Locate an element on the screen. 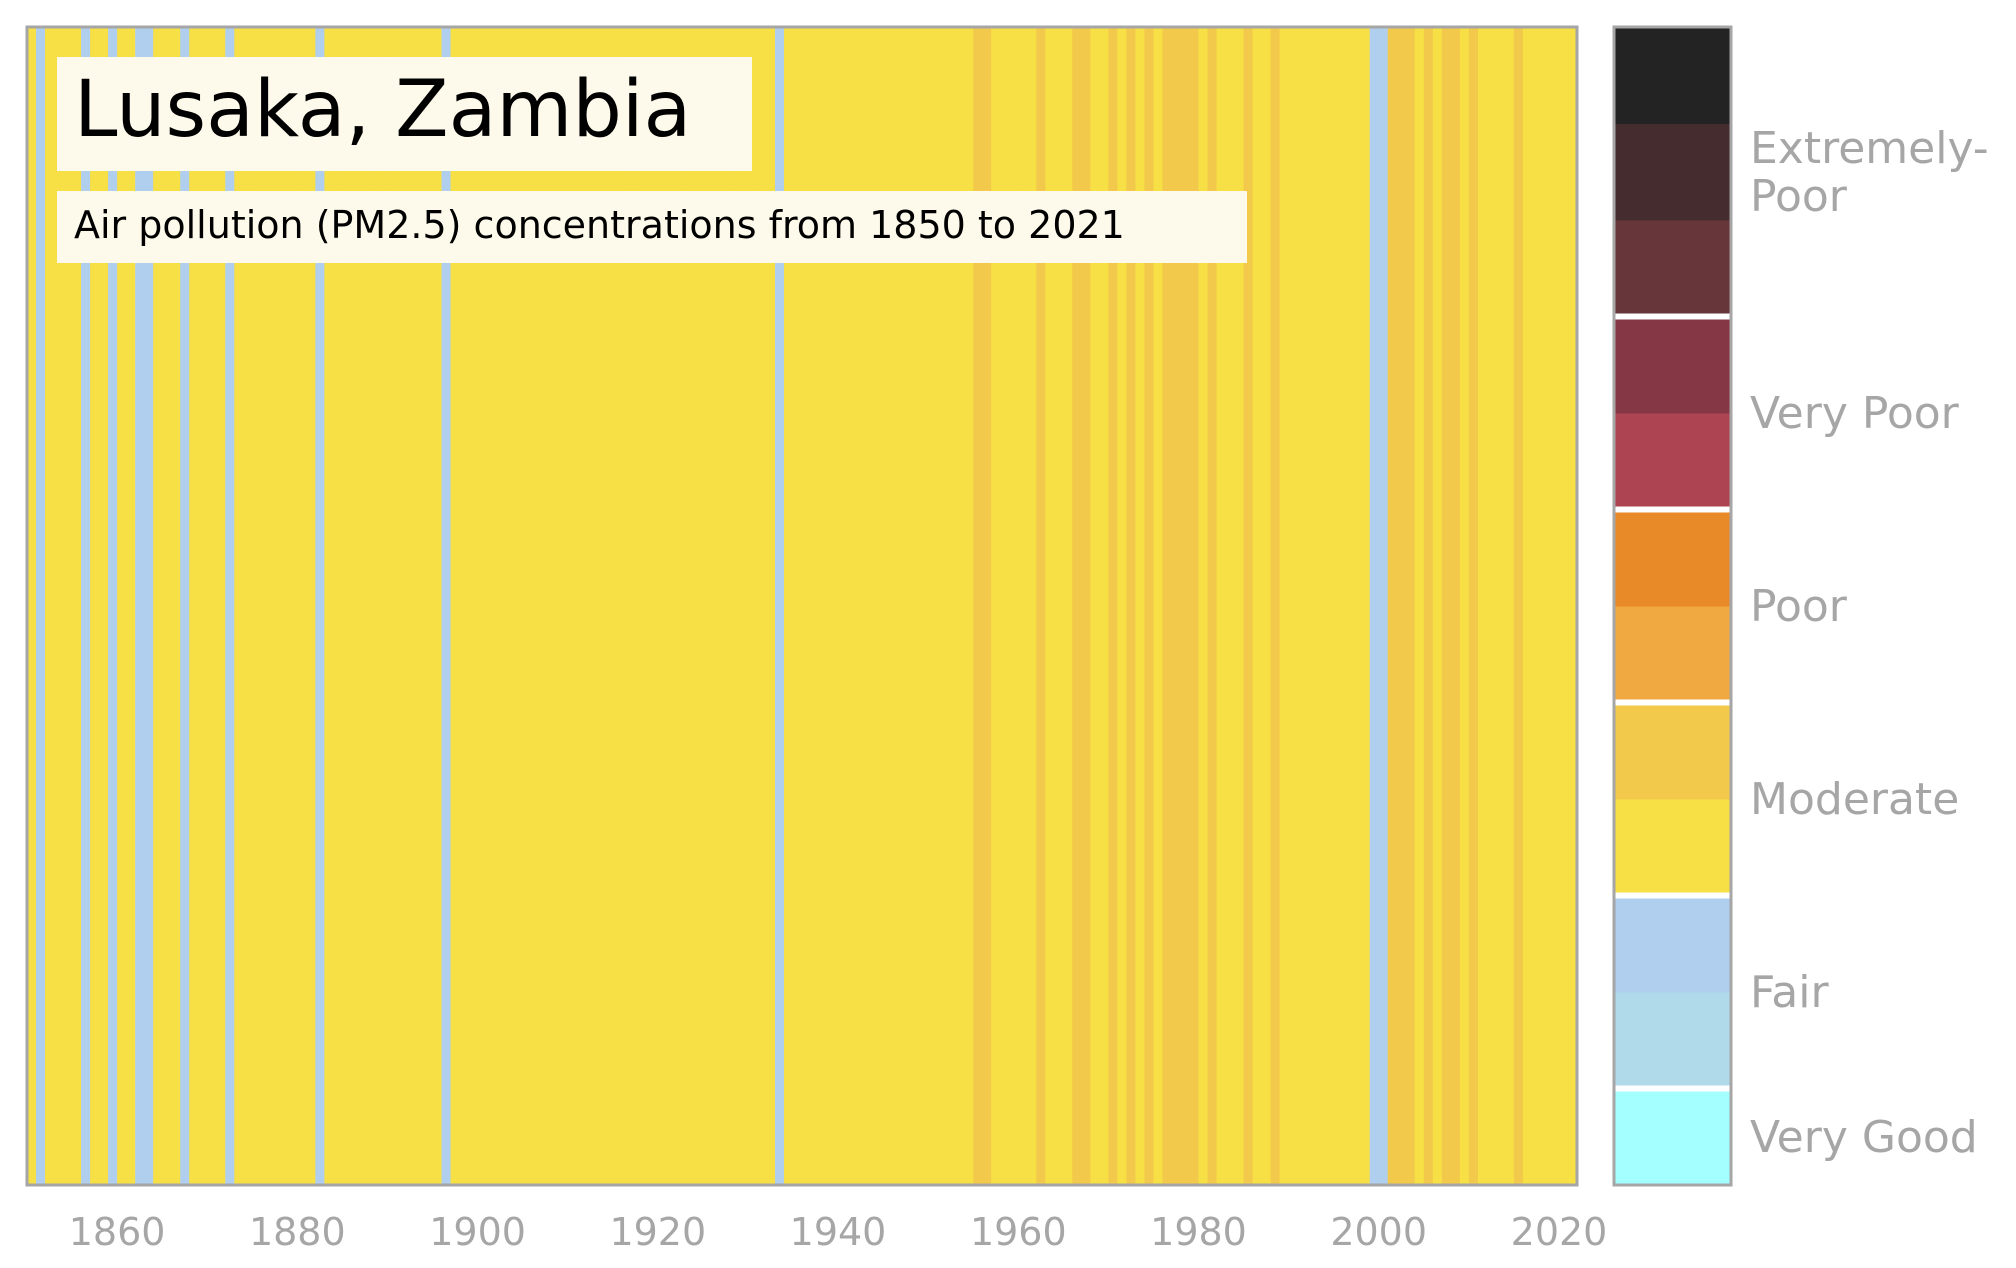  year-stripe-2018 is located at coordinates (1545, 606).